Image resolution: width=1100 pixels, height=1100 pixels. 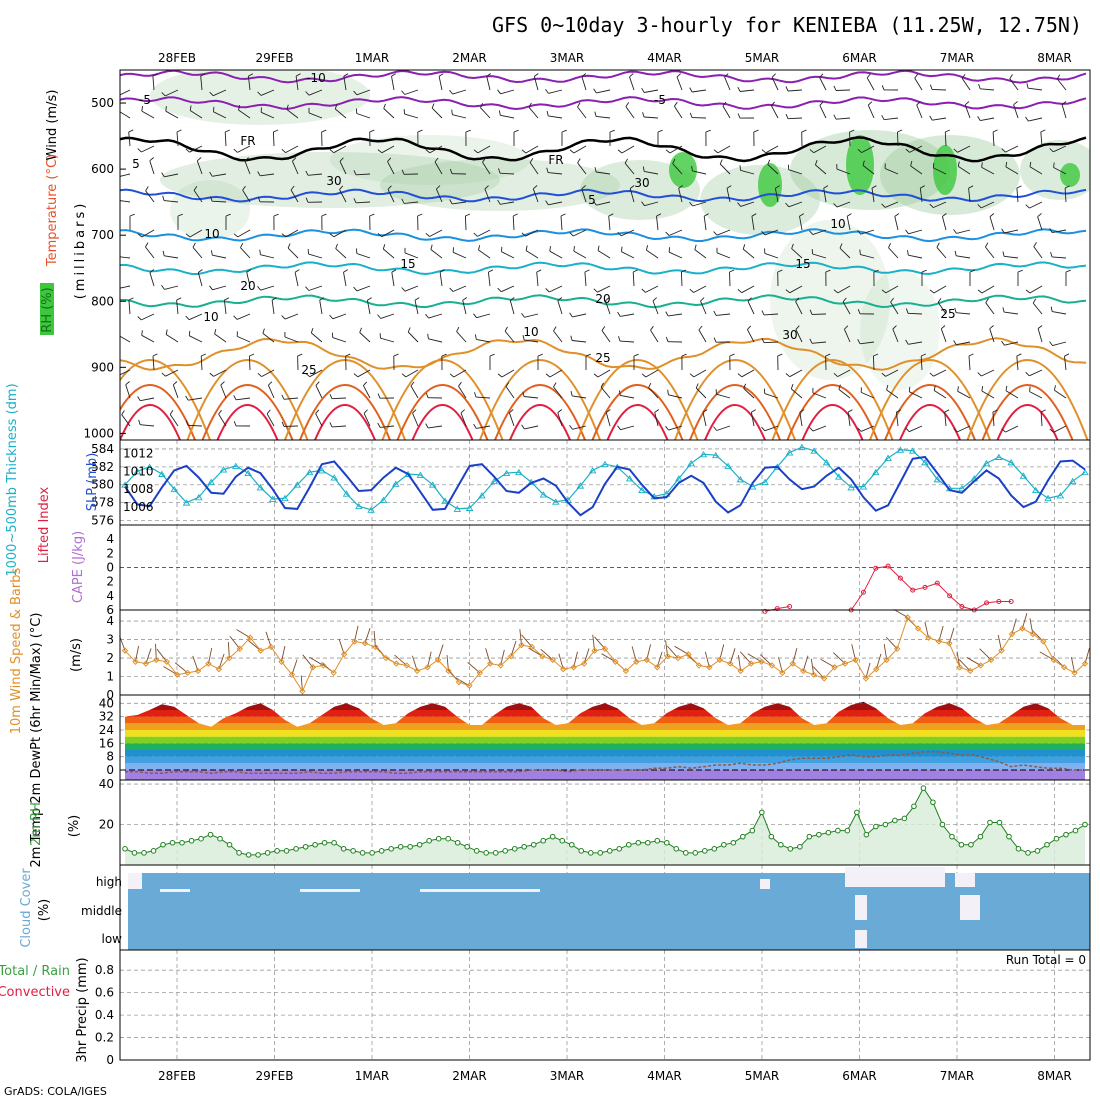 What do you see at coordinates (110, 770) in the screenshot?
I see `temp-tick-label: 0` at bounding box center [110, 770].